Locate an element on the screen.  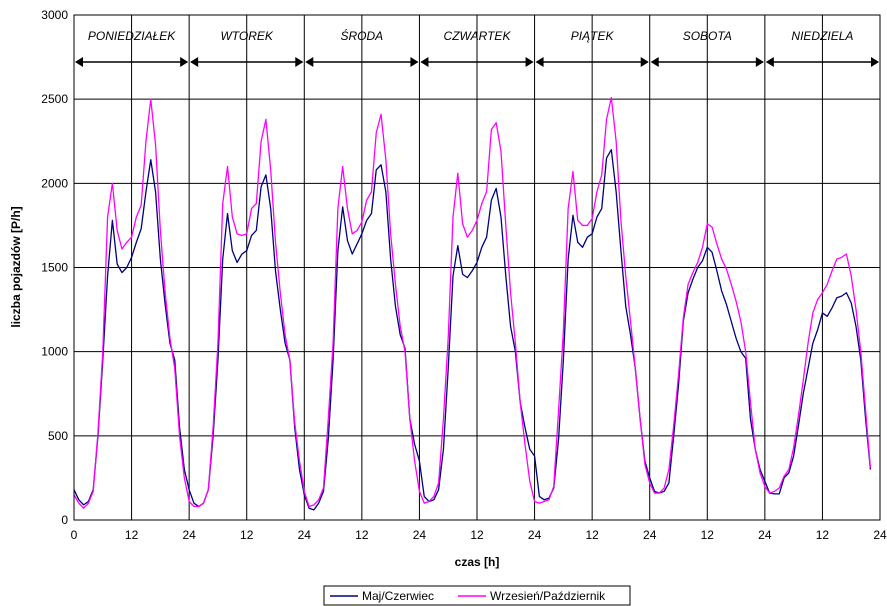
y-tick-labels: 0 500 1000 1500 2000 2500 3000 is located at coordinates (54, 267).